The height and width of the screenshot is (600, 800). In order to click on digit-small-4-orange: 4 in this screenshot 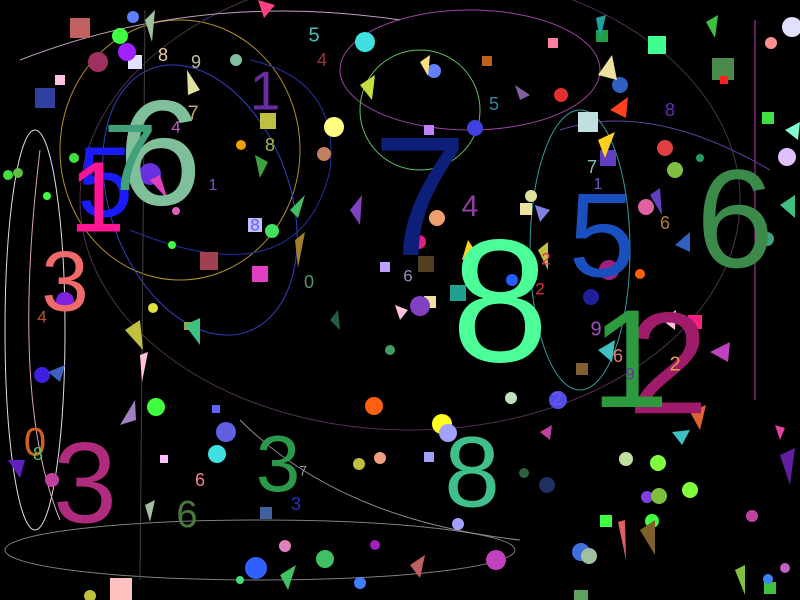, I will do `click(41, 316)`.